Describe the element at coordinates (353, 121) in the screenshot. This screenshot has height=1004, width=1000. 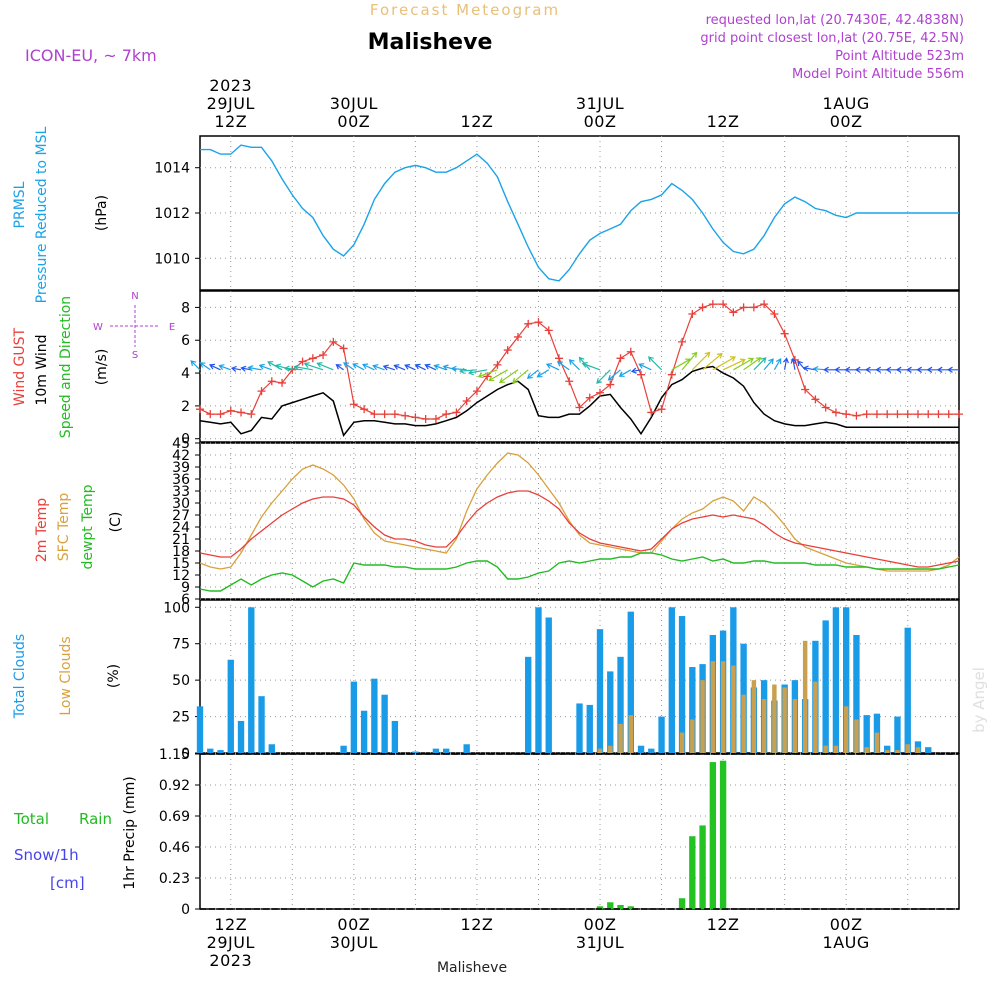
I see `time-label: 00Z` at that location.